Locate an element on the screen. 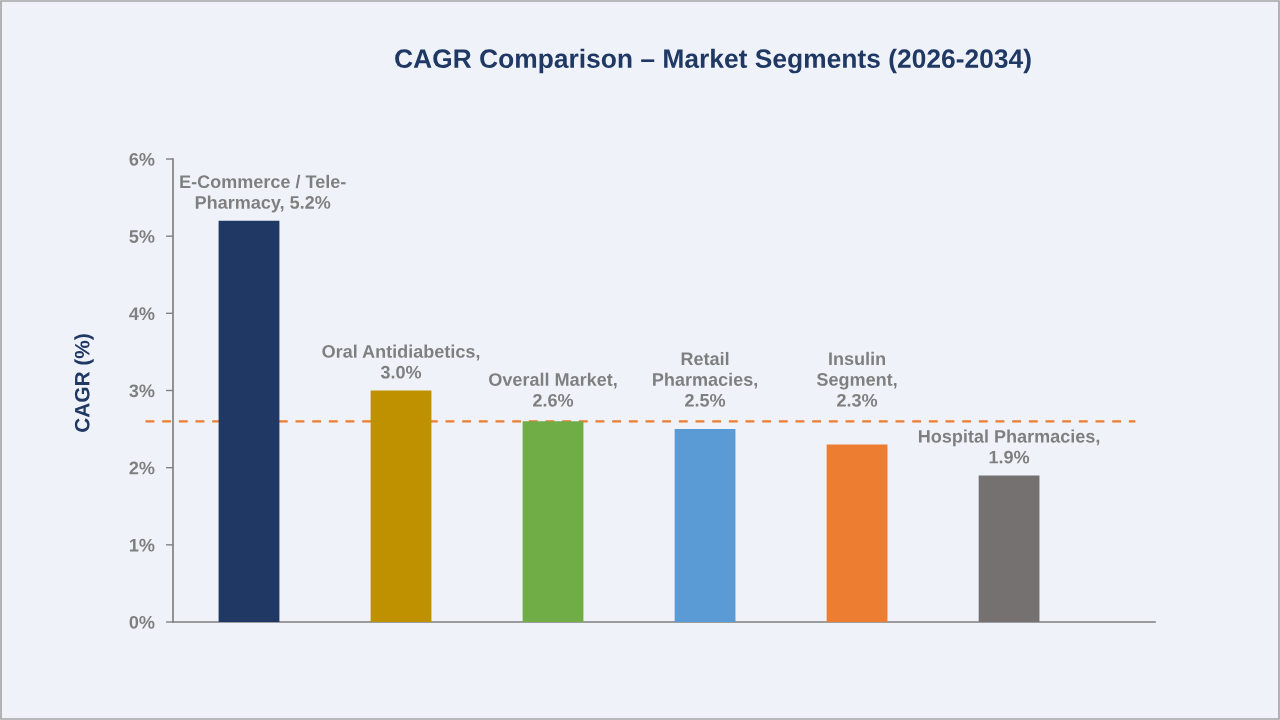 The width and height of the screenshot is (1280, 720). y-tick-label: 3% is located at coordinates (142, 391).